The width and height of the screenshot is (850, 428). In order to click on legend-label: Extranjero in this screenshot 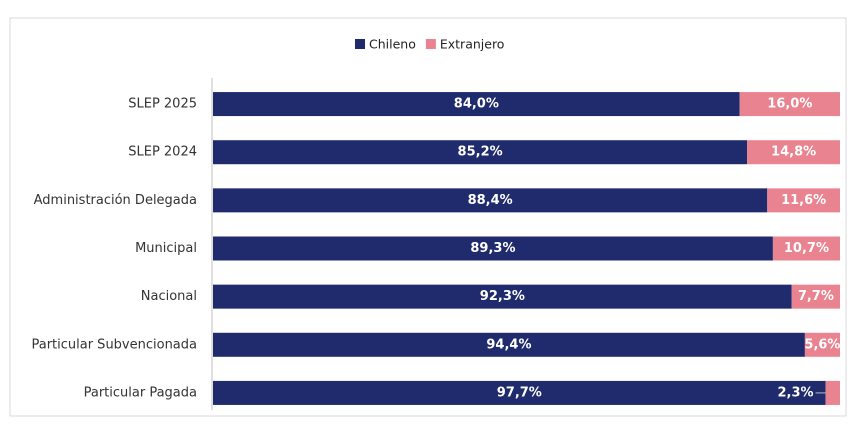, I will do `click(472, 44)`.